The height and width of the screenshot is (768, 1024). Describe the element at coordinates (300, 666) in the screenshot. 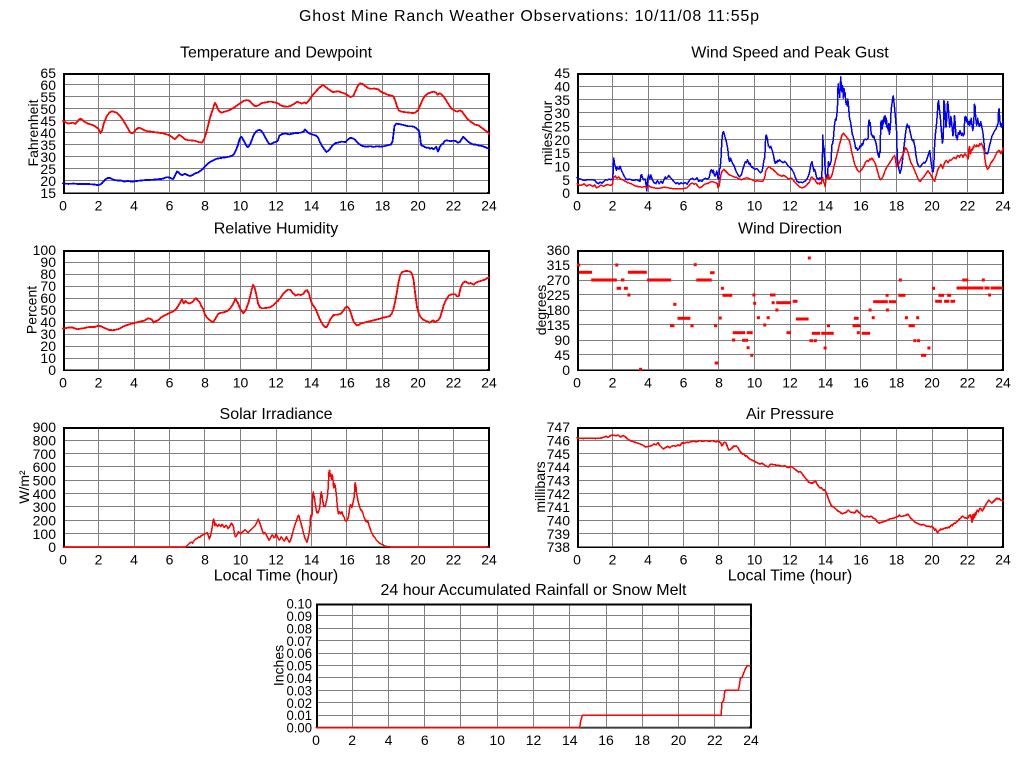

I see `svg-text: 0.05` at that location.